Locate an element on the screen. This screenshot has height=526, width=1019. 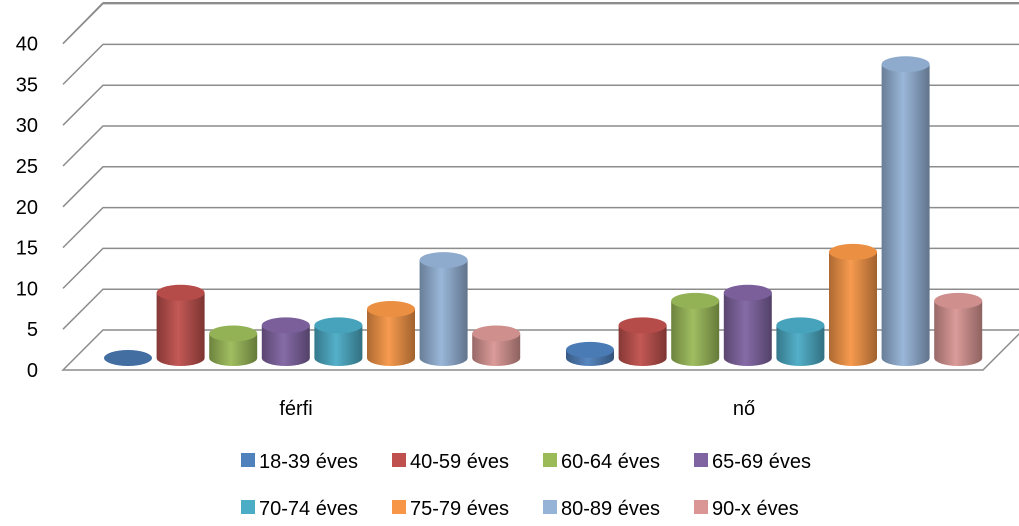
legend-item: 18-39 éves is located at coordinates (299, 462).